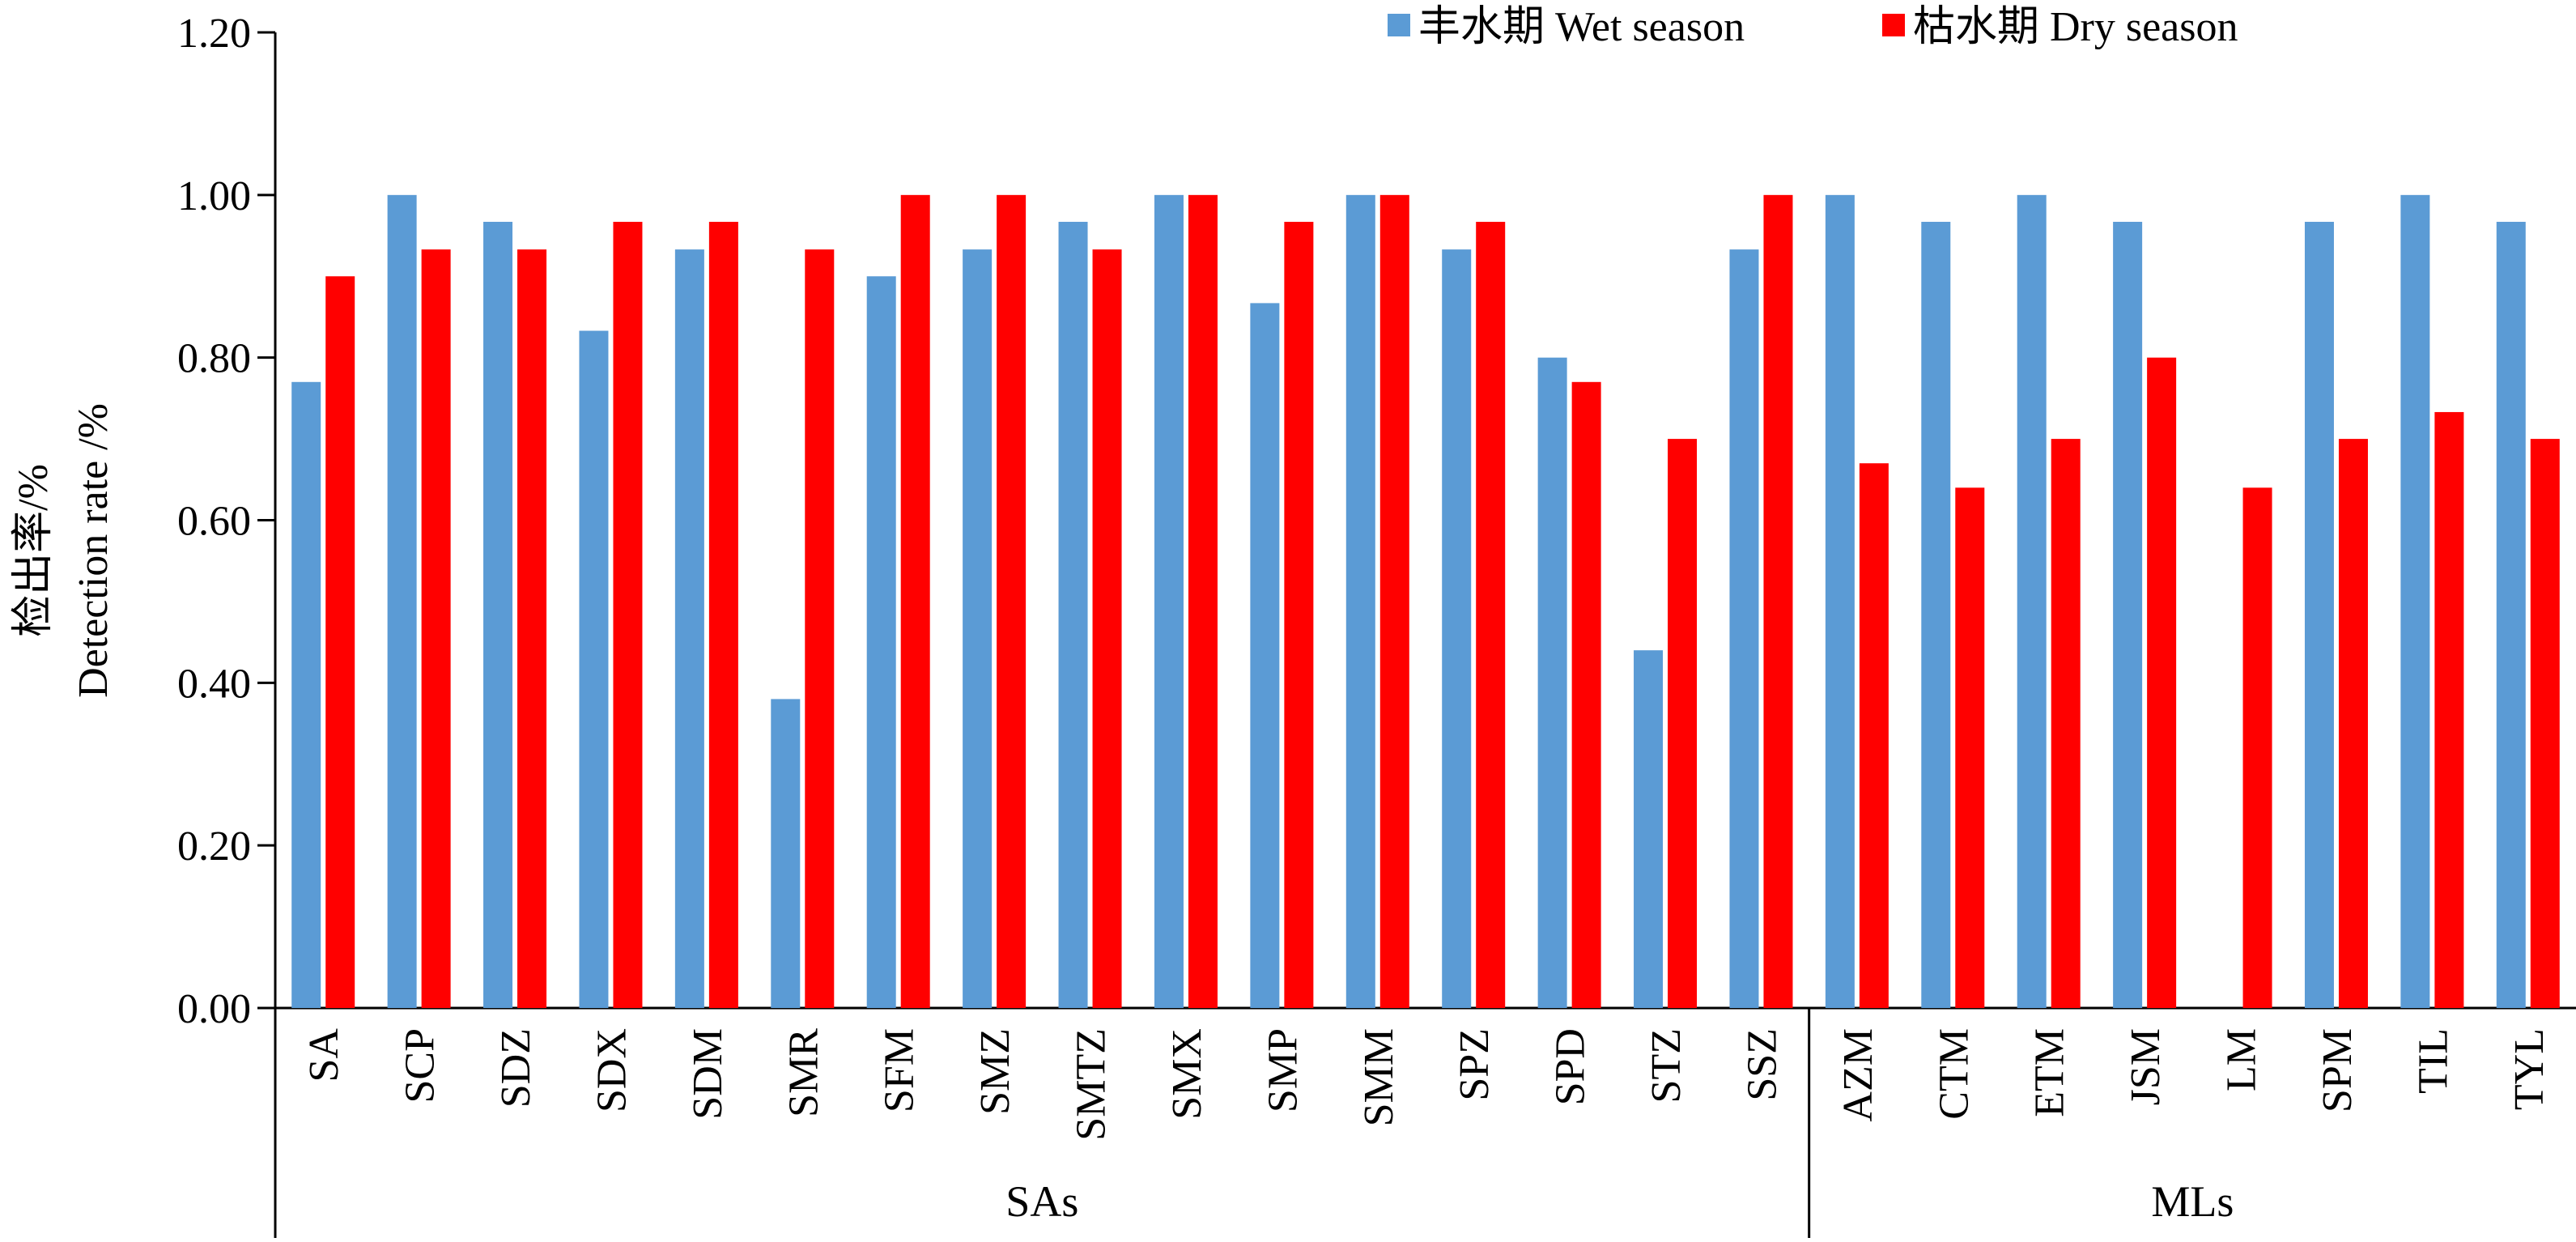 The width and height of the screenshot is (2576, 1242). What do you see at coordinates (1041, 1201) in the screenshot?
I see `group-label-sas: SAs` at bounding box center [1041, 1201].